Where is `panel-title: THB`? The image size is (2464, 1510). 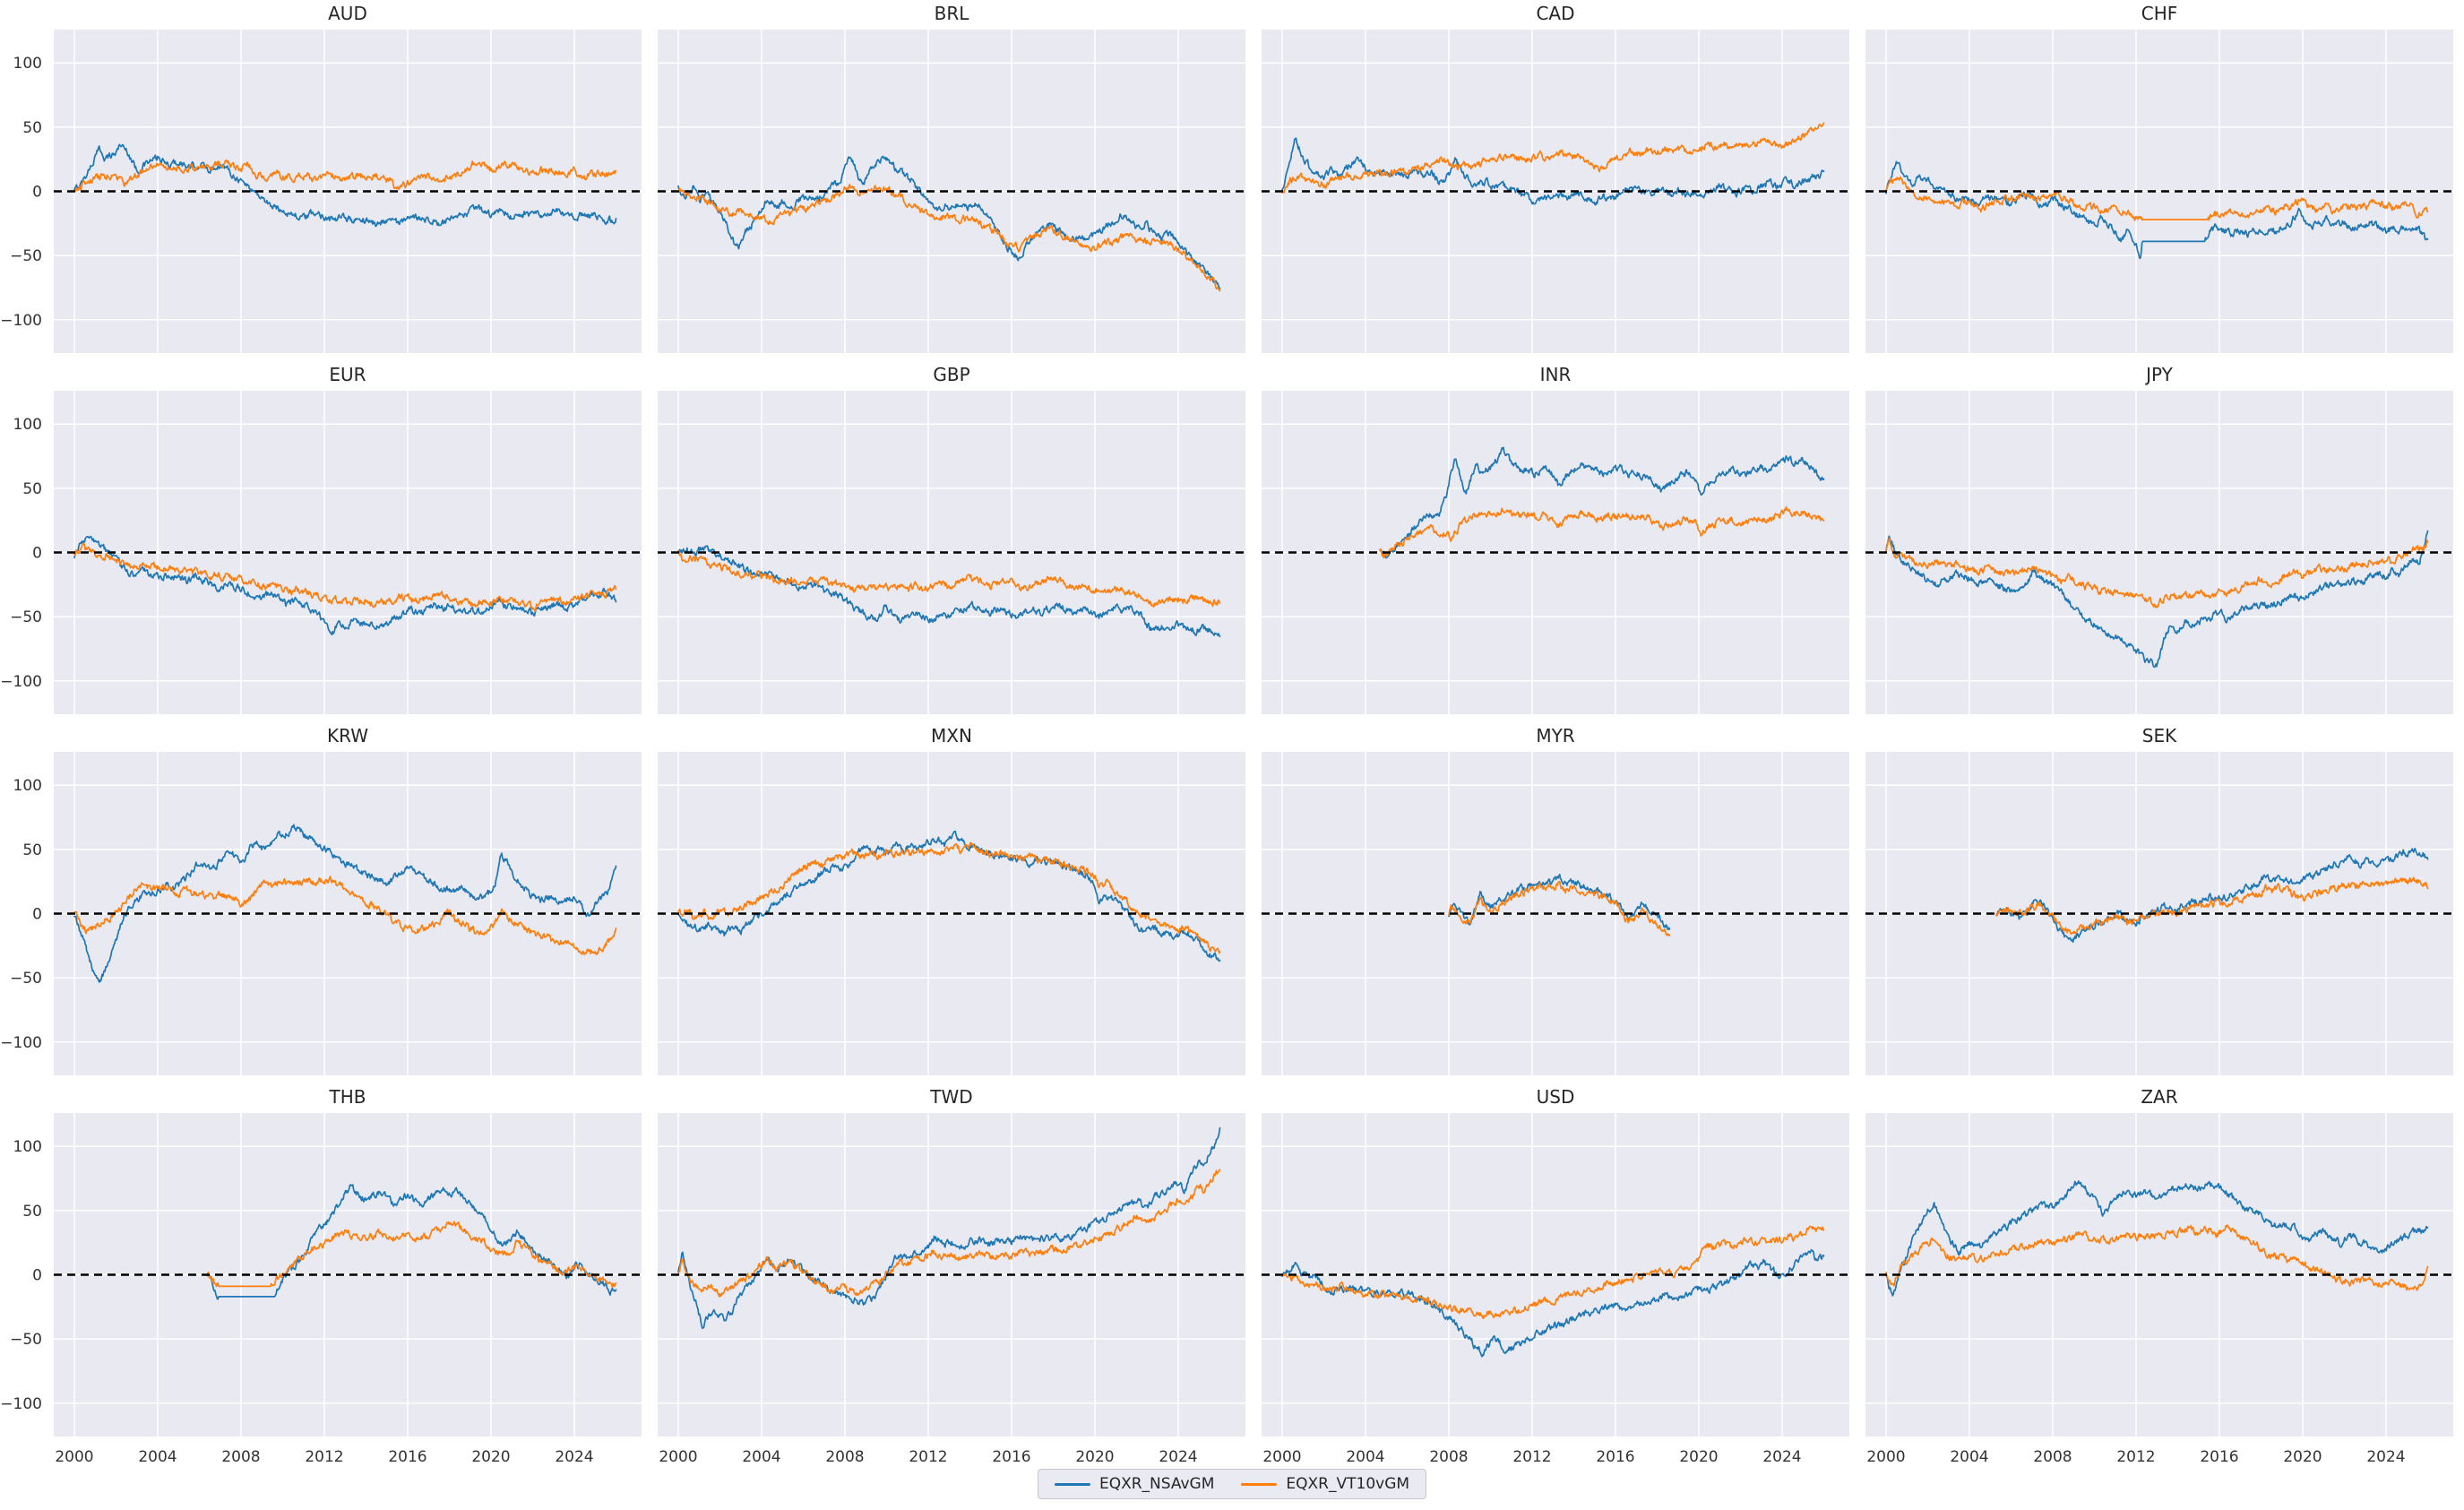
panel-title: THB is located at coordinates (347, 1097).